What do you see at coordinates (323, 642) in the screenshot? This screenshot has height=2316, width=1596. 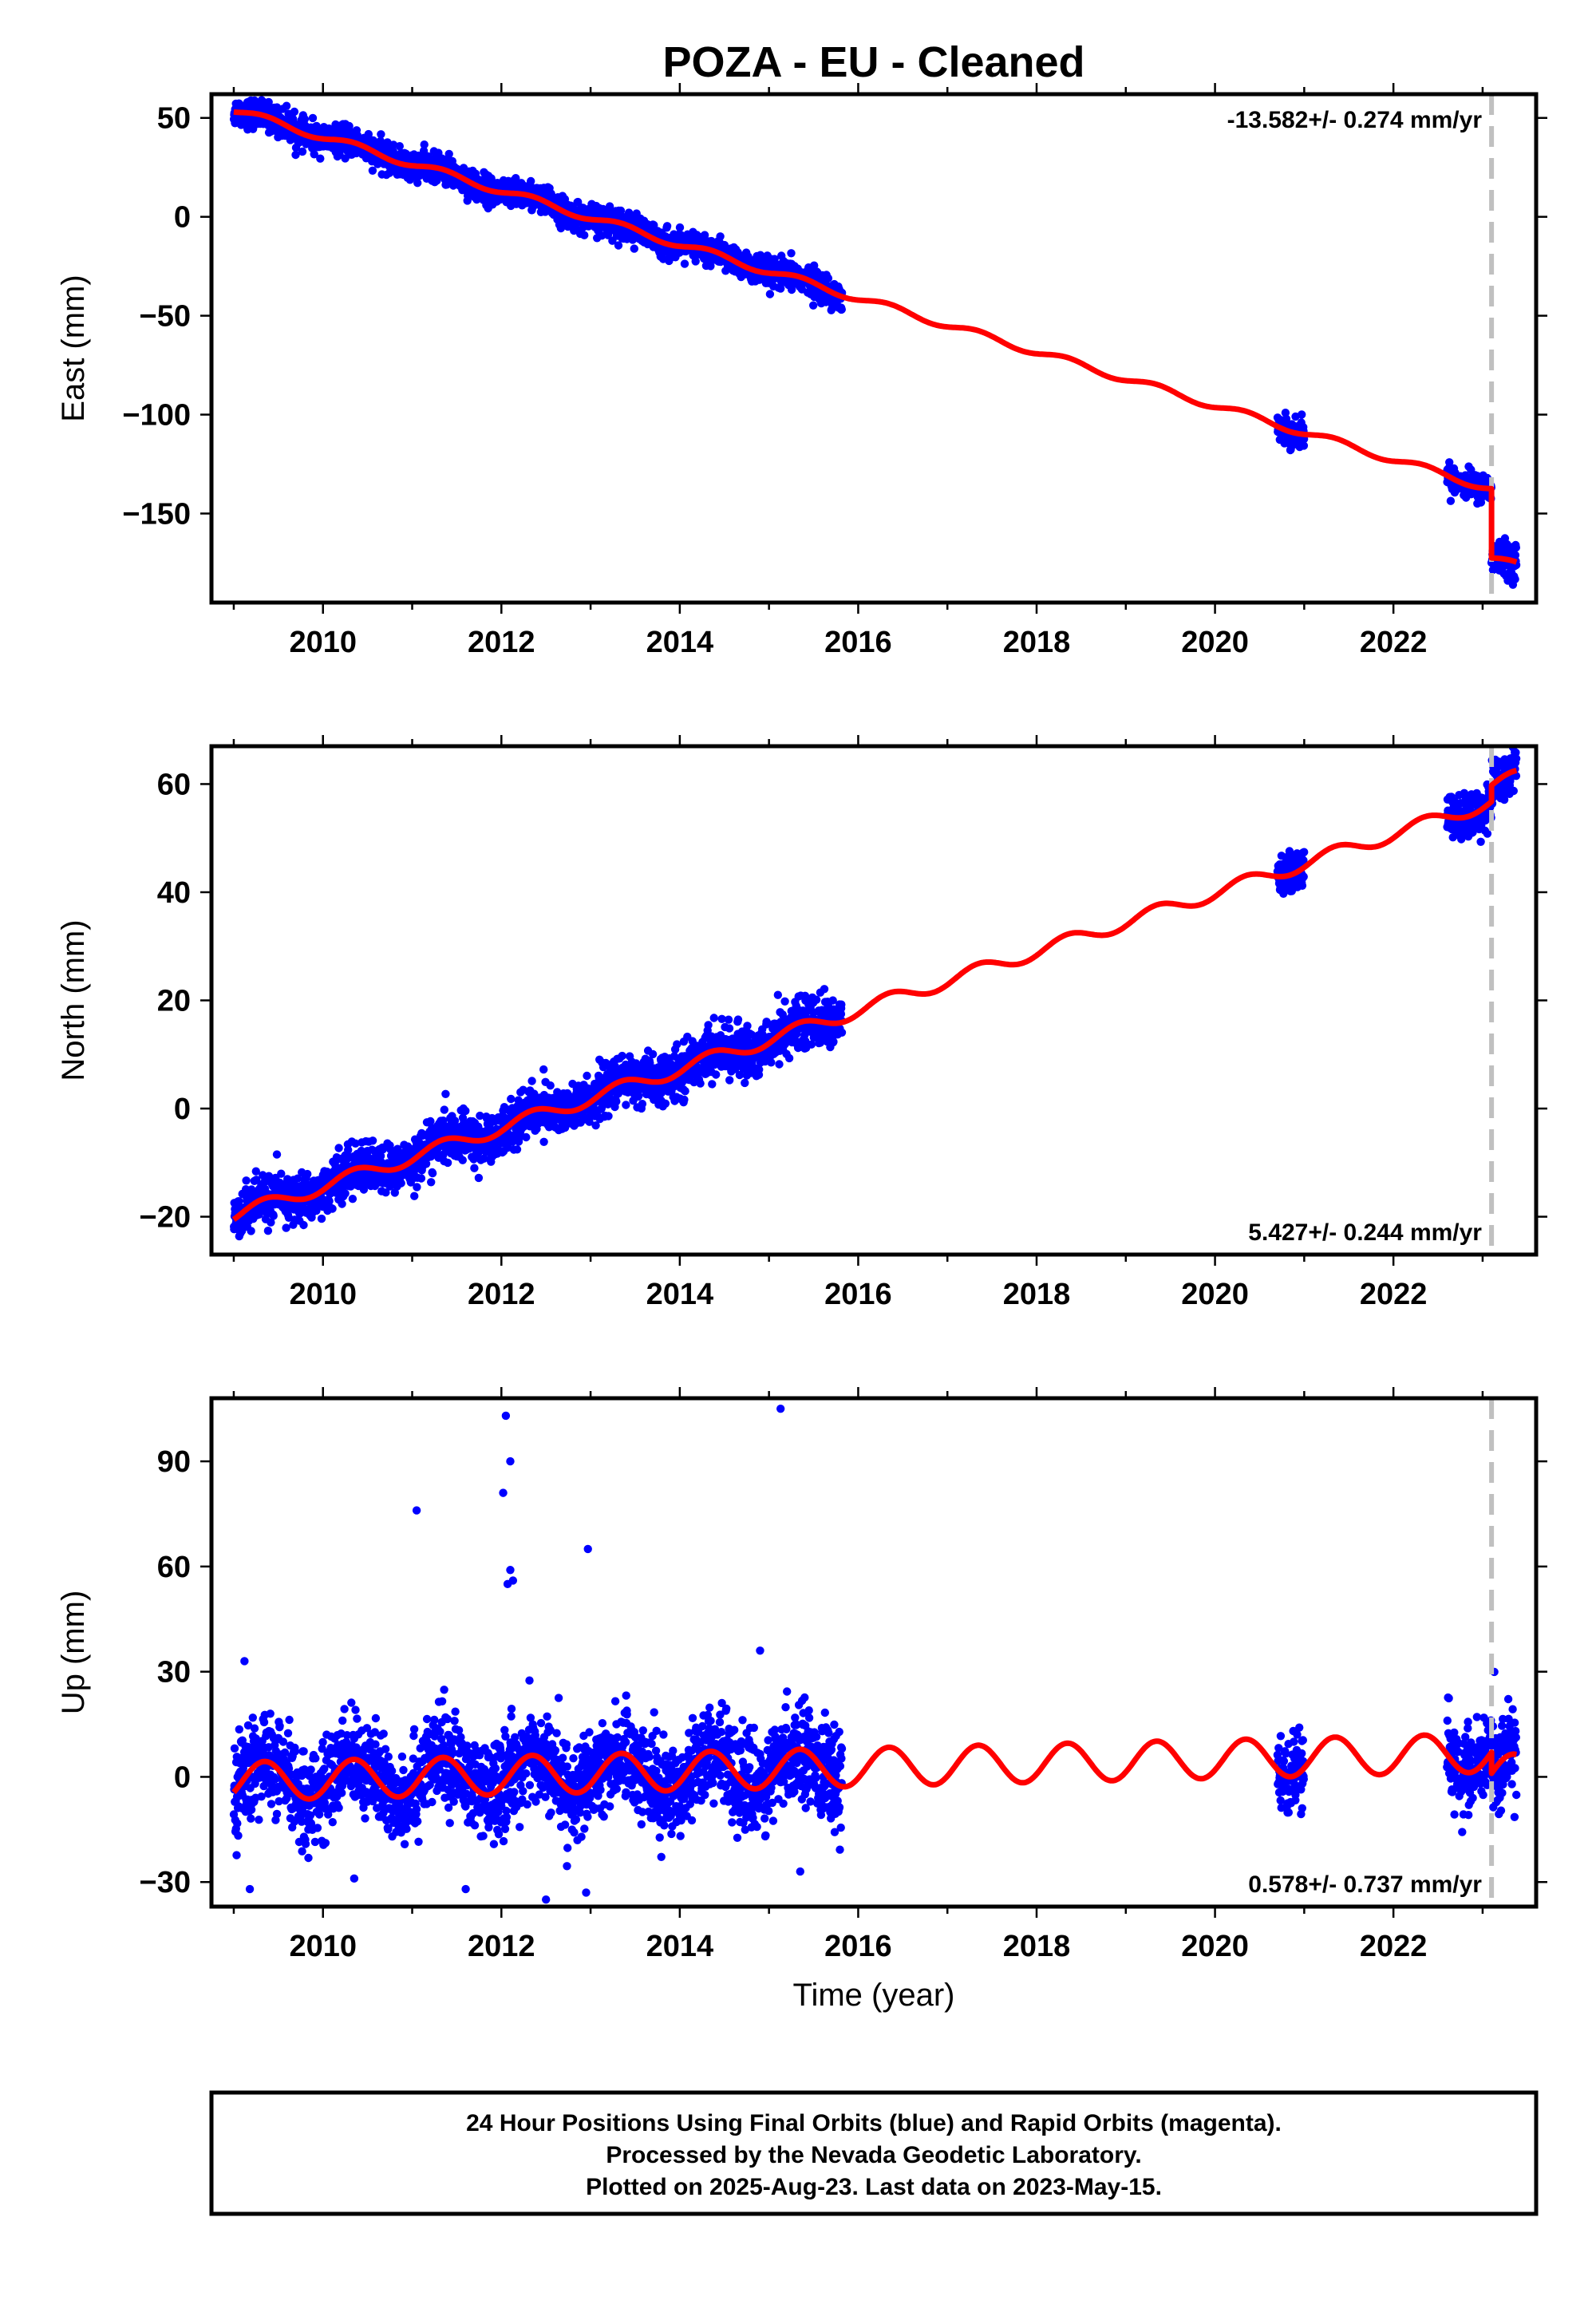 I see `x-tick-label: 2010` at bounding box center [323, 642].